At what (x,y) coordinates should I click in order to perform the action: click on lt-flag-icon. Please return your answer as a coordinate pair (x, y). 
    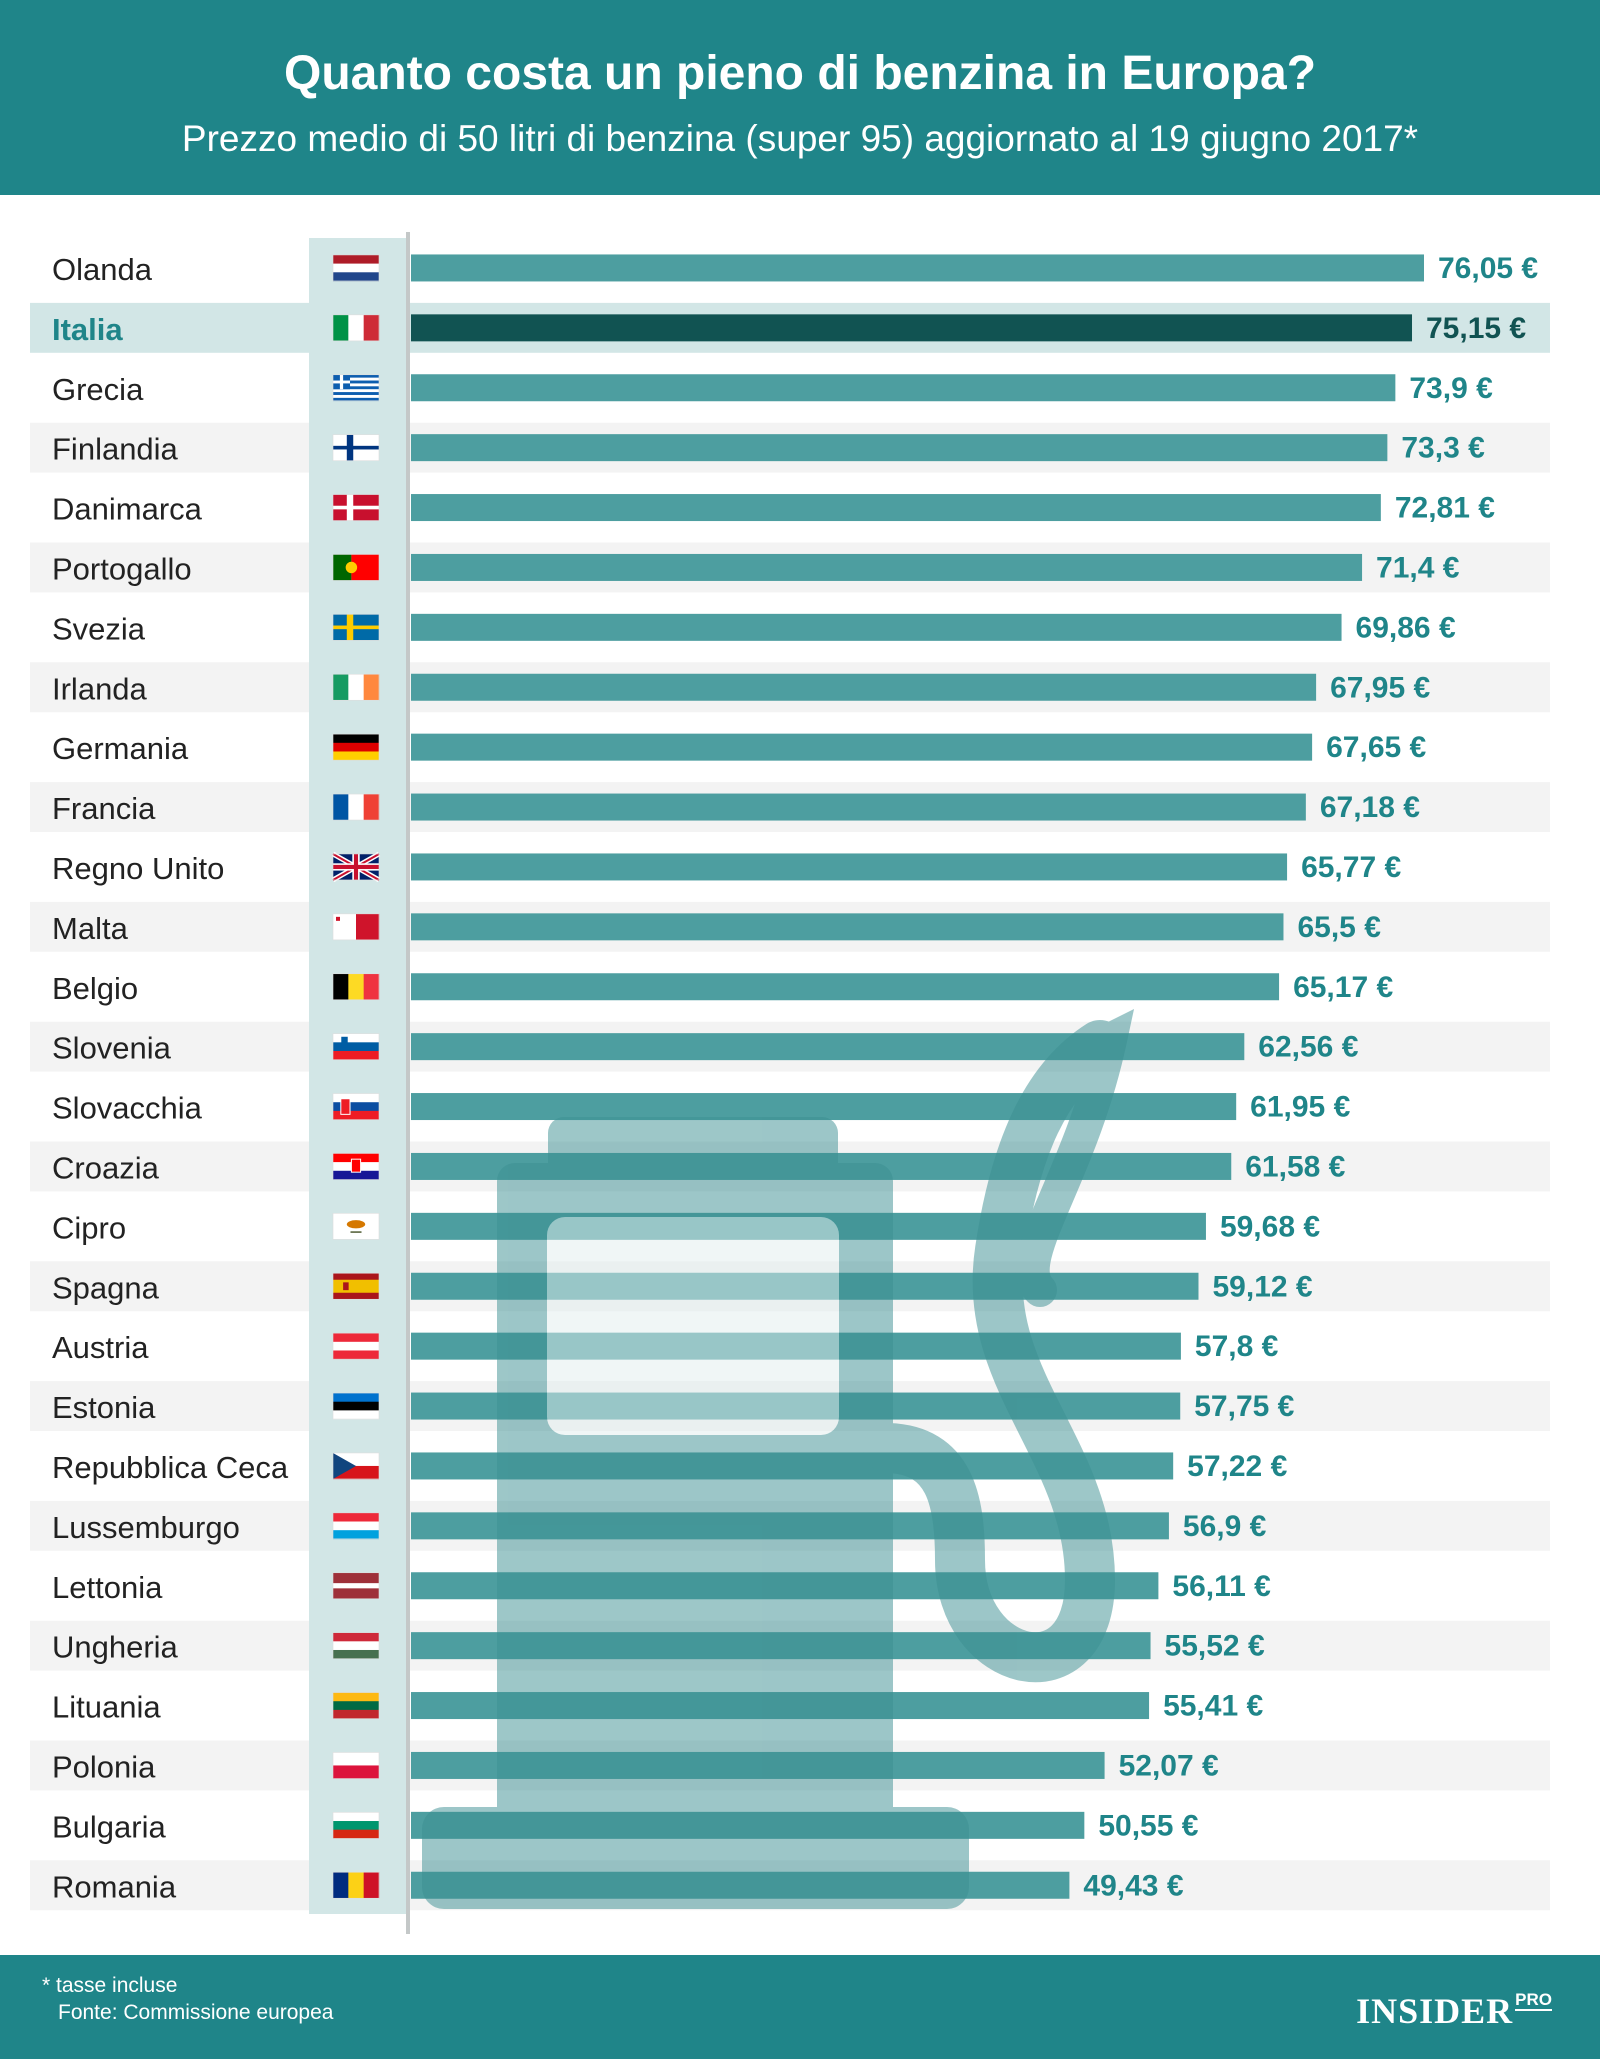
    Looking at the image, I should click on (356, 1705).